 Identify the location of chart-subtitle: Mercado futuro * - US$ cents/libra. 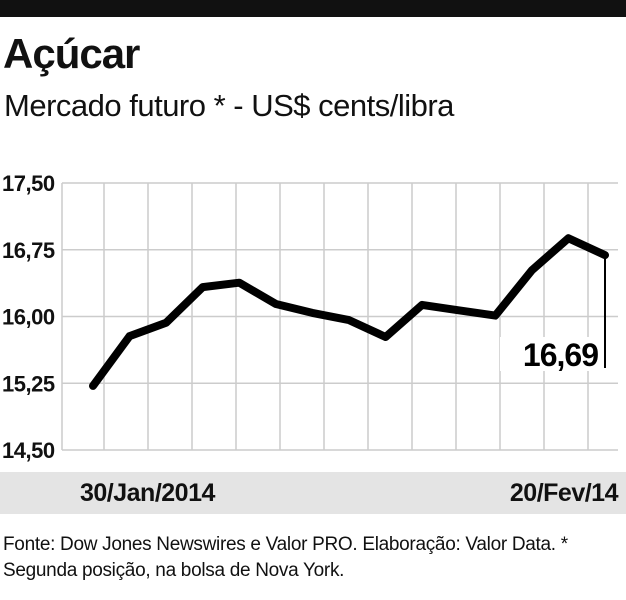
(229, 105).